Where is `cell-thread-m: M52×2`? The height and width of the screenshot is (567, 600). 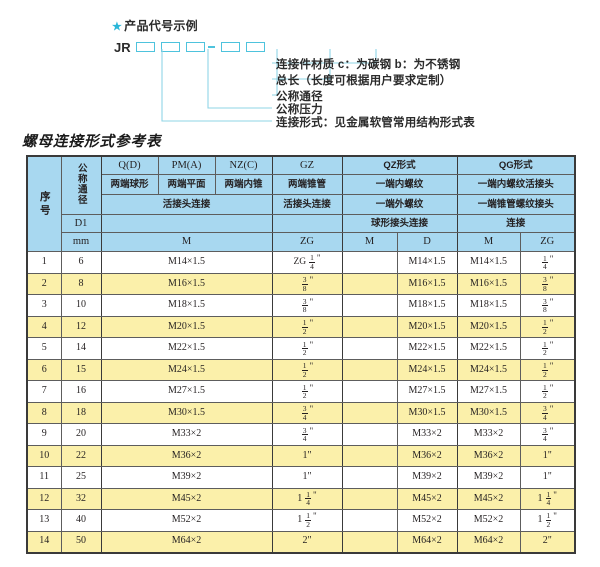
cell-thread-m: M52×2 is located at coordinates (186, 520).